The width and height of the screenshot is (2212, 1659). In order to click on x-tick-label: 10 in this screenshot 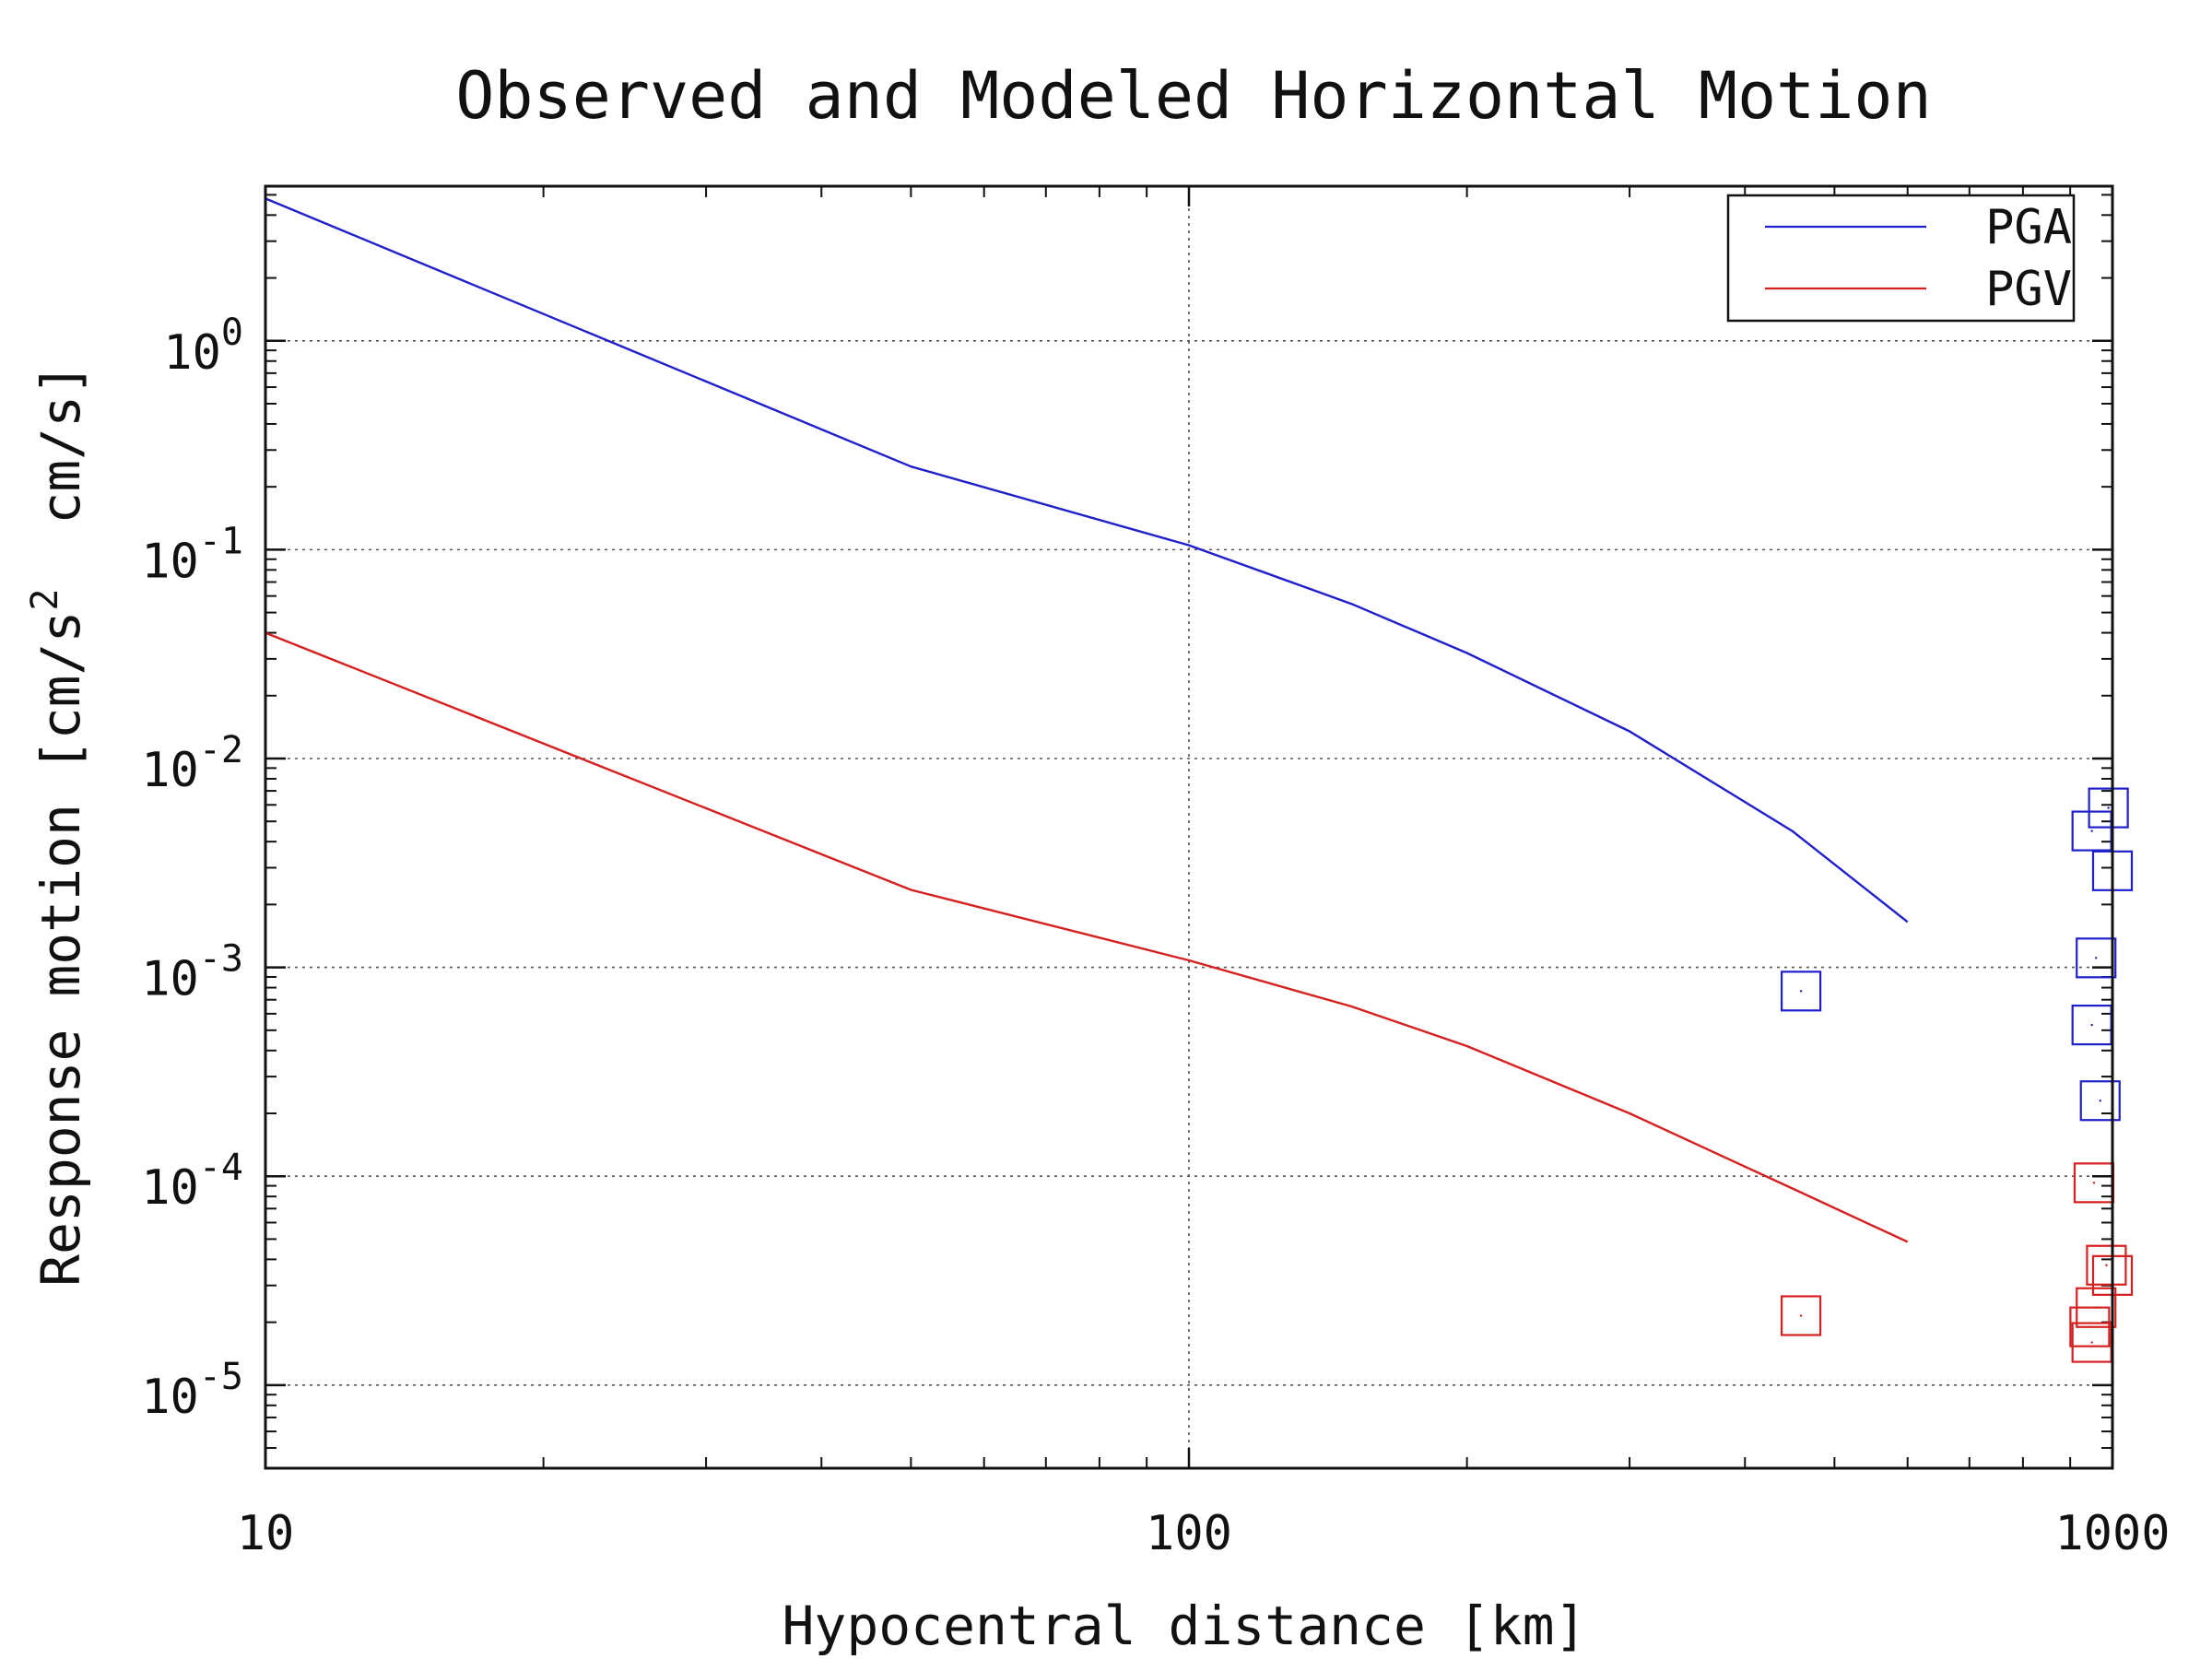, I will do `click(266, 1533)`.